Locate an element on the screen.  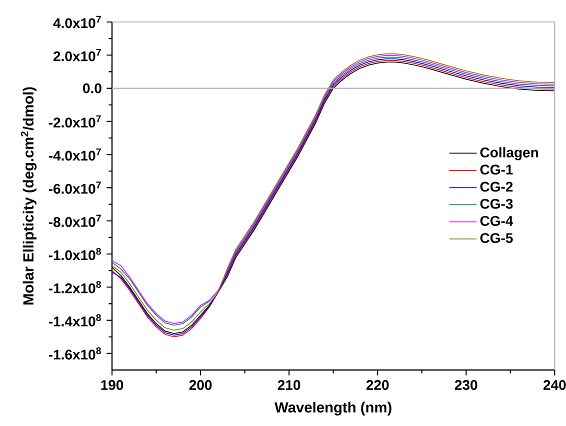
x-axis-title: Wavelength (nm) is located at coordinates (333, 409).